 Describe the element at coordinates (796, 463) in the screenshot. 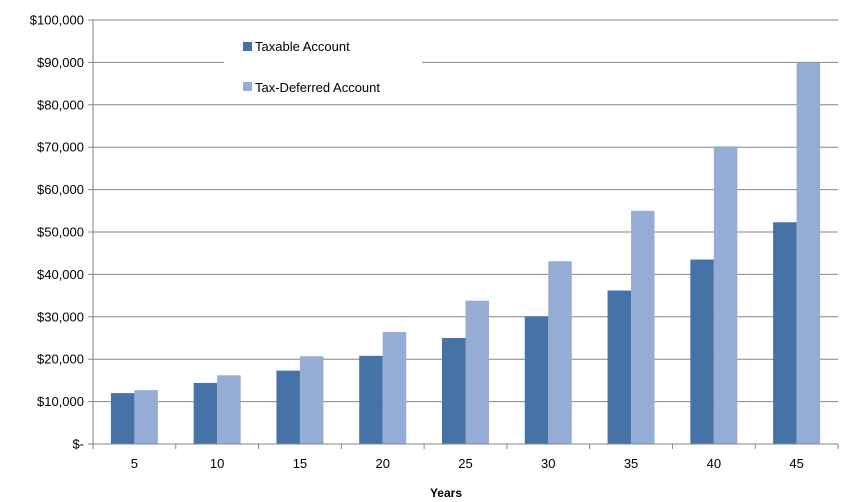

I see `x-tick-label: 45` at that location.